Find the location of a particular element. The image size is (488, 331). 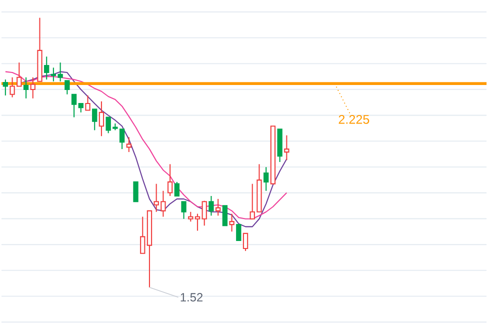

text: 1.52 is located at coordinates (191, 297).